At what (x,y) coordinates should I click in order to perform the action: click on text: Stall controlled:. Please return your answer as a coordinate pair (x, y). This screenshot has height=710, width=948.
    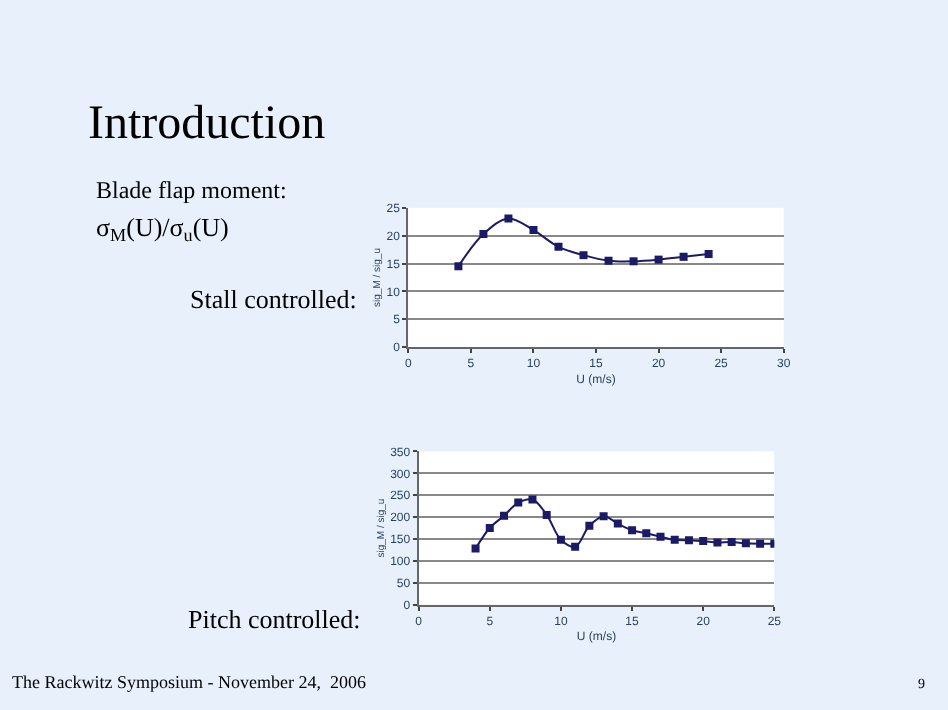
    Looking at the image, I should click on (273, 299).